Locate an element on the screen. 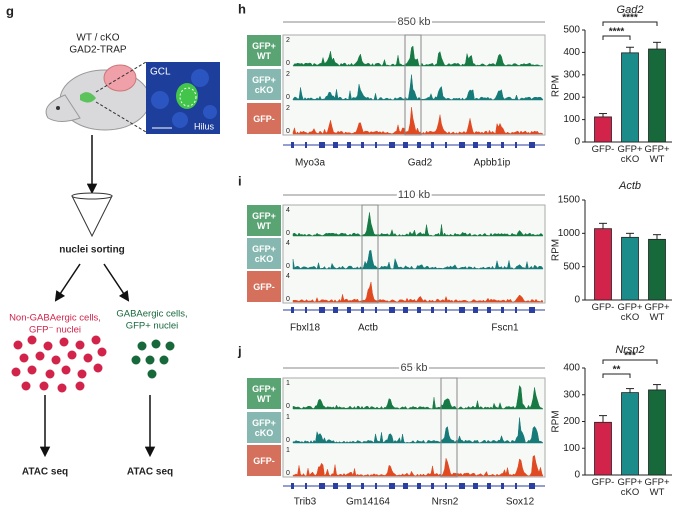 This screenshot has height=508, width=694. track-ymax: 4 is located at coordinates (288, 243).